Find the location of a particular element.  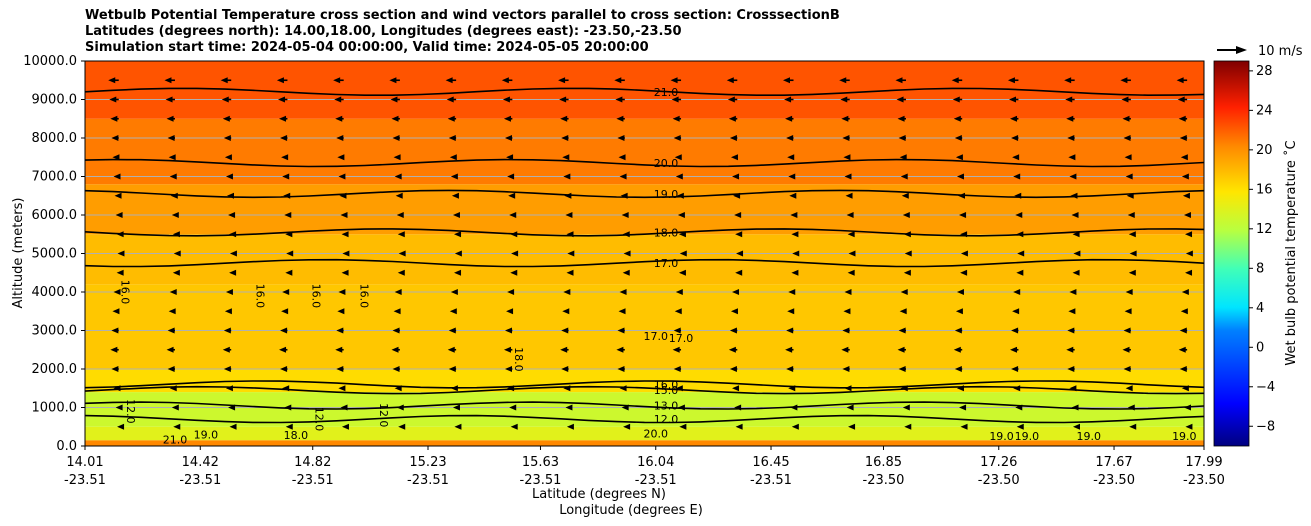

x-axis-label-longitude: Longitude (degrees E) is located at coordinates (631, 510).